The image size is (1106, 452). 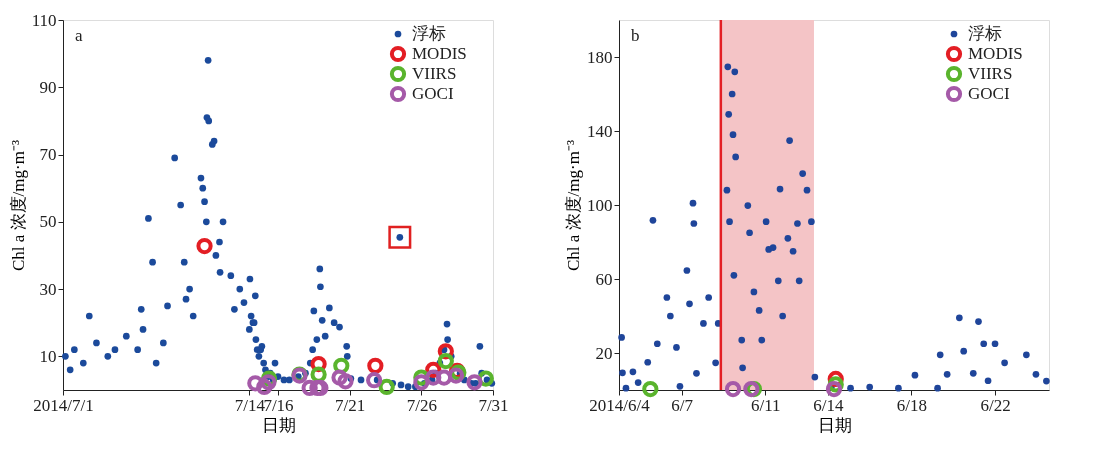 What do you see at coordinates (79, 35) in the screenshot?
I see `annotation: a` at bounding box center [79, 35].